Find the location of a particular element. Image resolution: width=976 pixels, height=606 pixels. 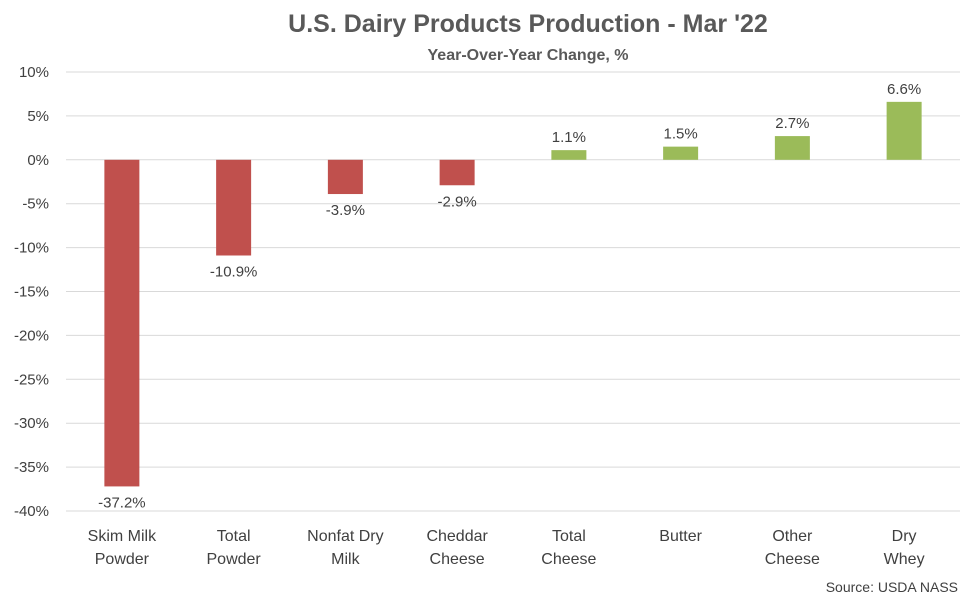

y-tick-label: 0% is located at coordinates (38, 160).